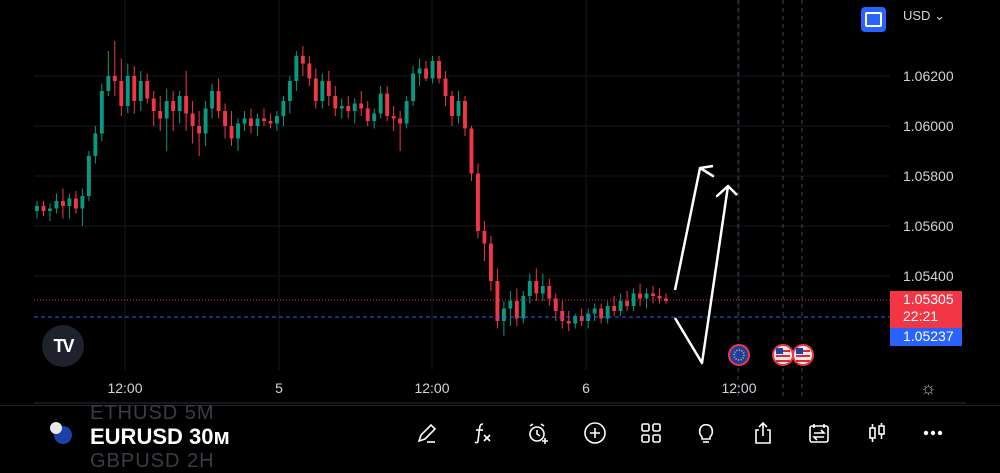 The width and height of the screenshot is (1000, 473). I want to click on currency-selector: USD ⌄, so click(924, 16).